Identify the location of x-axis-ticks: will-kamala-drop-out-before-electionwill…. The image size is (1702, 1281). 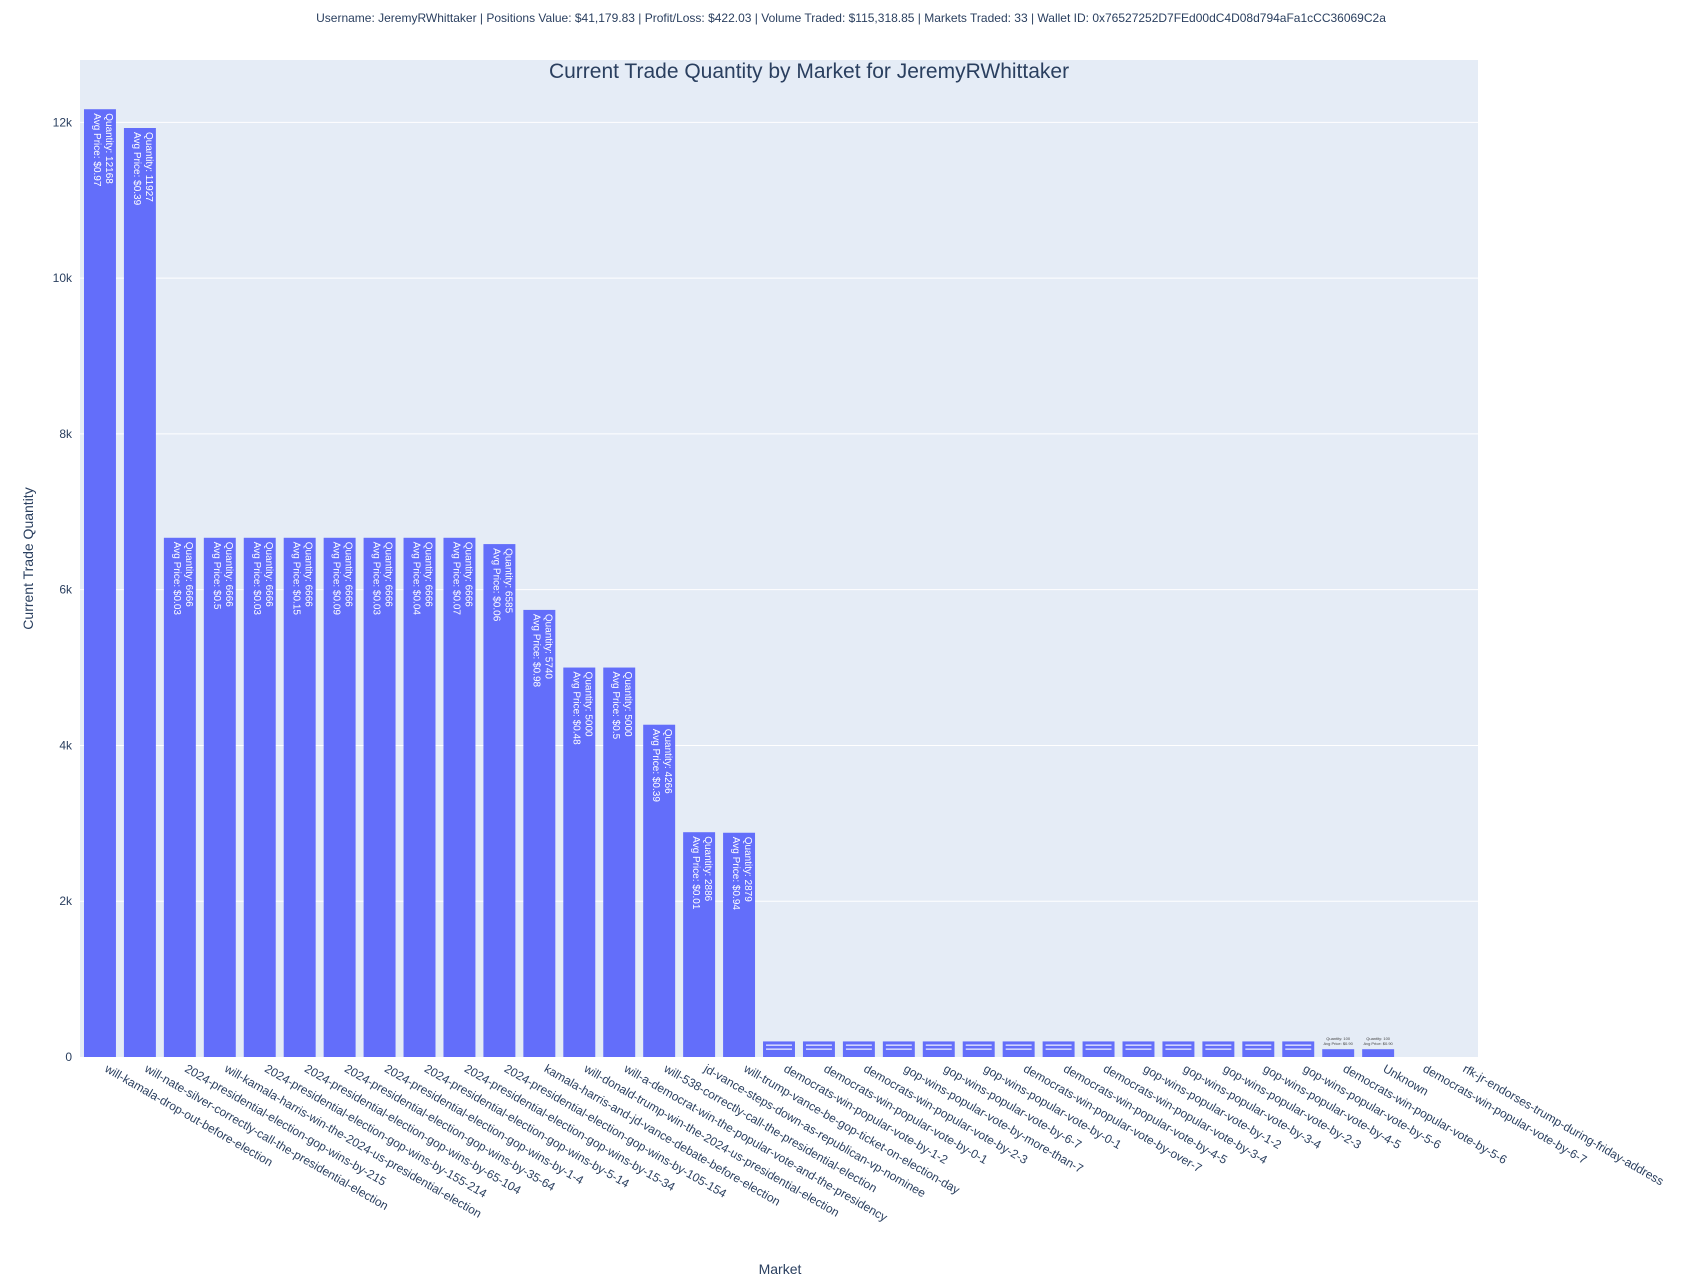
(884, 1142).